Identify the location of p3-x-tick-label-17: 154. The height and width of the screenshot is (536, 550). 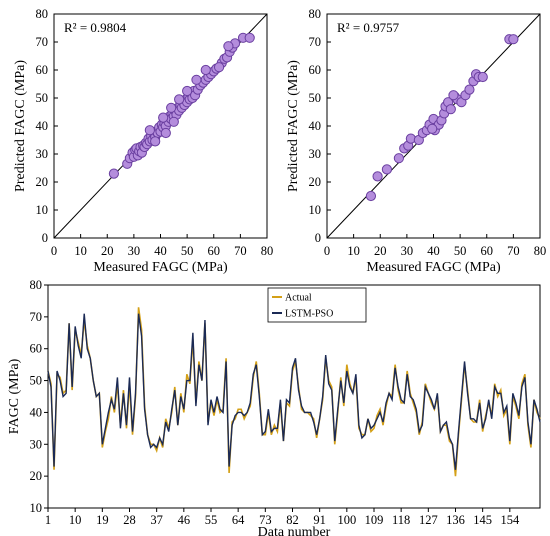
(510, 520).